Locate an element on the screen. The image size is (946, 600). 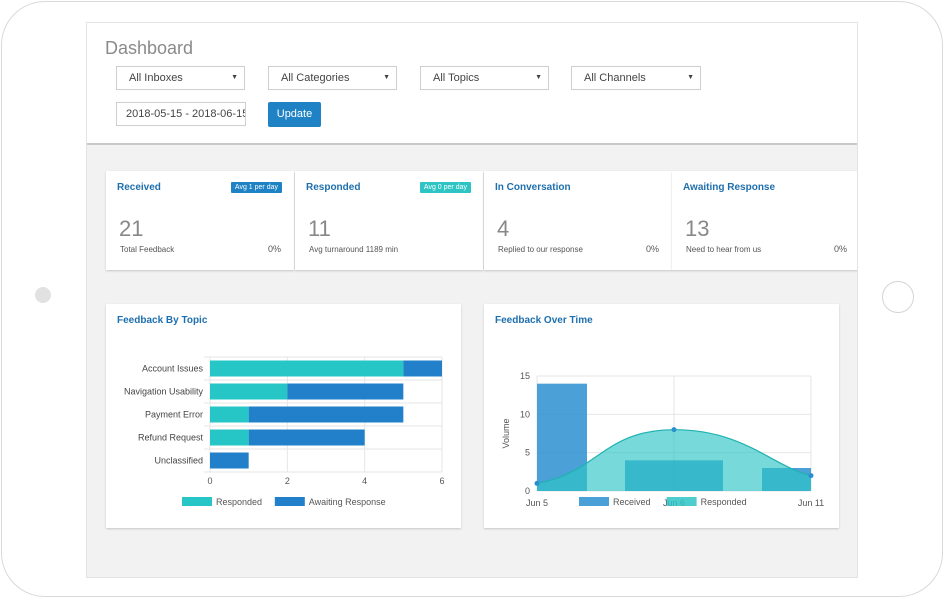
x-tick-label: 0 is located at coordinates (209, 481).